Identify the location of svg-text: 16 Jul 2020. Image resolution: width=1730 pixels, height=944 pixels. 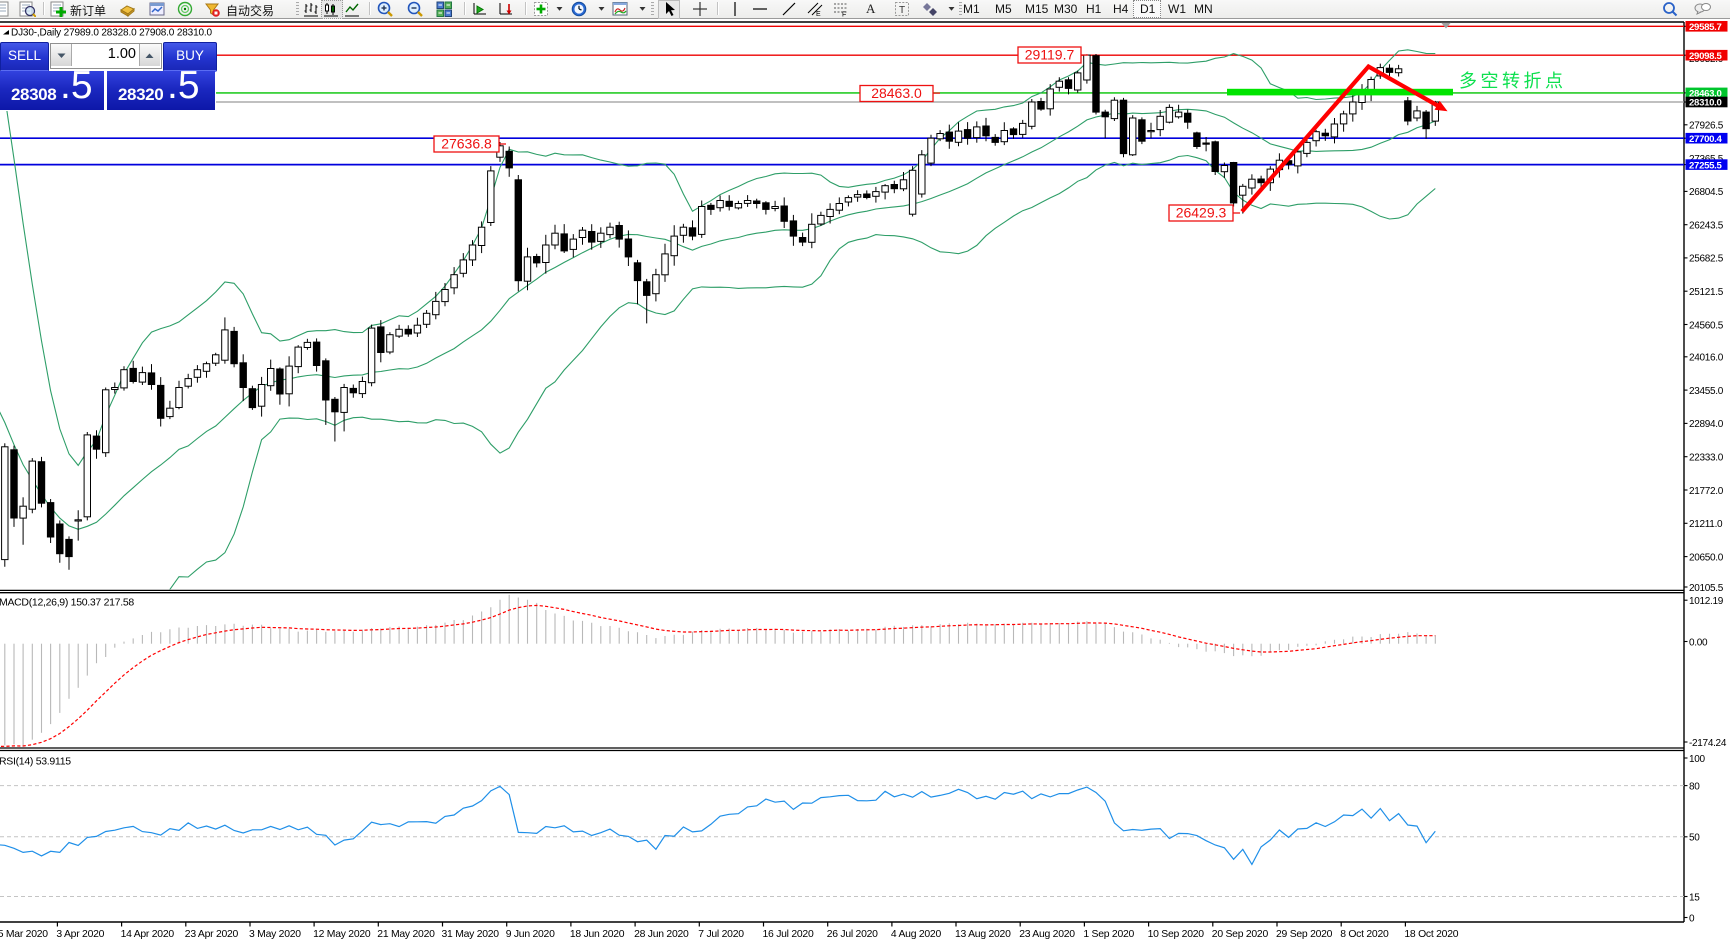
(788, 934).